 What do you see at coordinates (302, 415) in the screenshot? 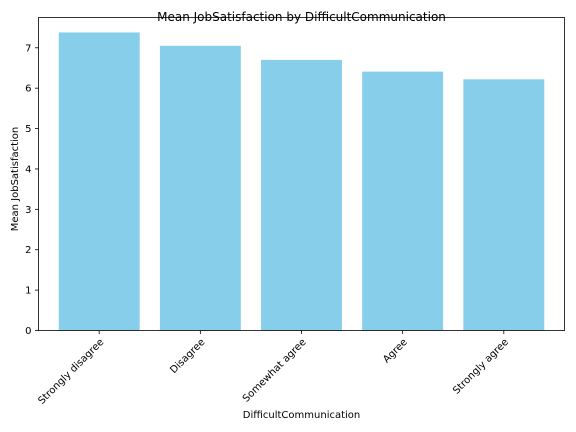
I see `x-axis-label: DifficultCommunication` at bounding box center [302, 415].